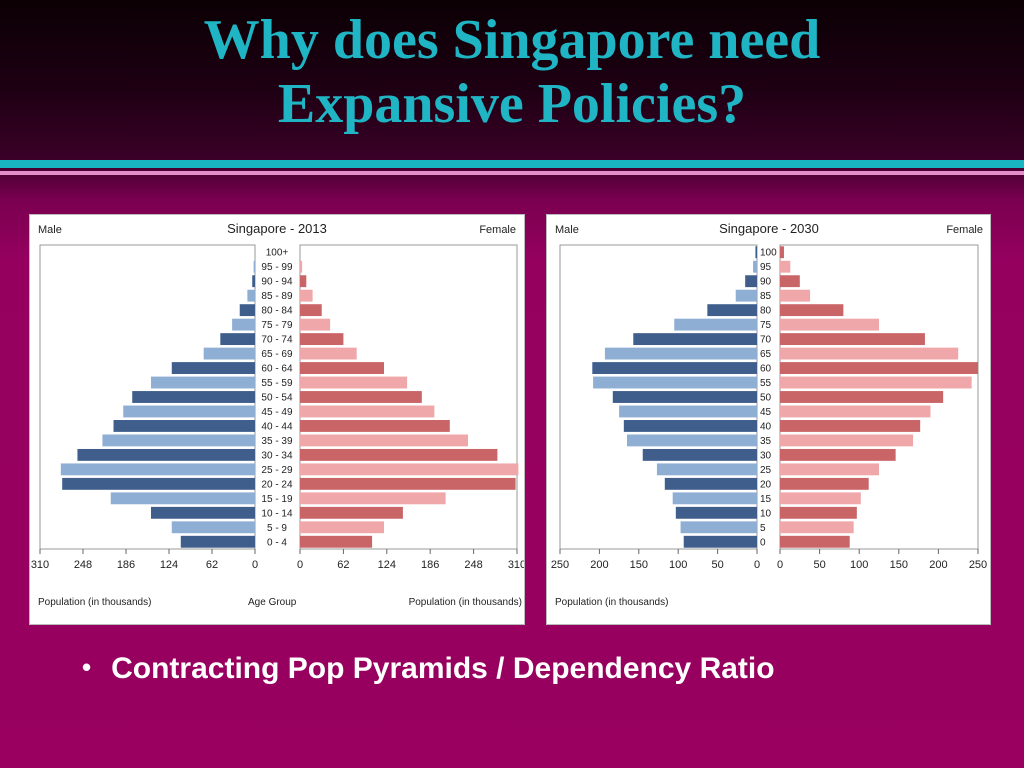 This screenshot has height=768, width=1024. I want to click on male-axis-tick-label: 62, so click(212, 565).